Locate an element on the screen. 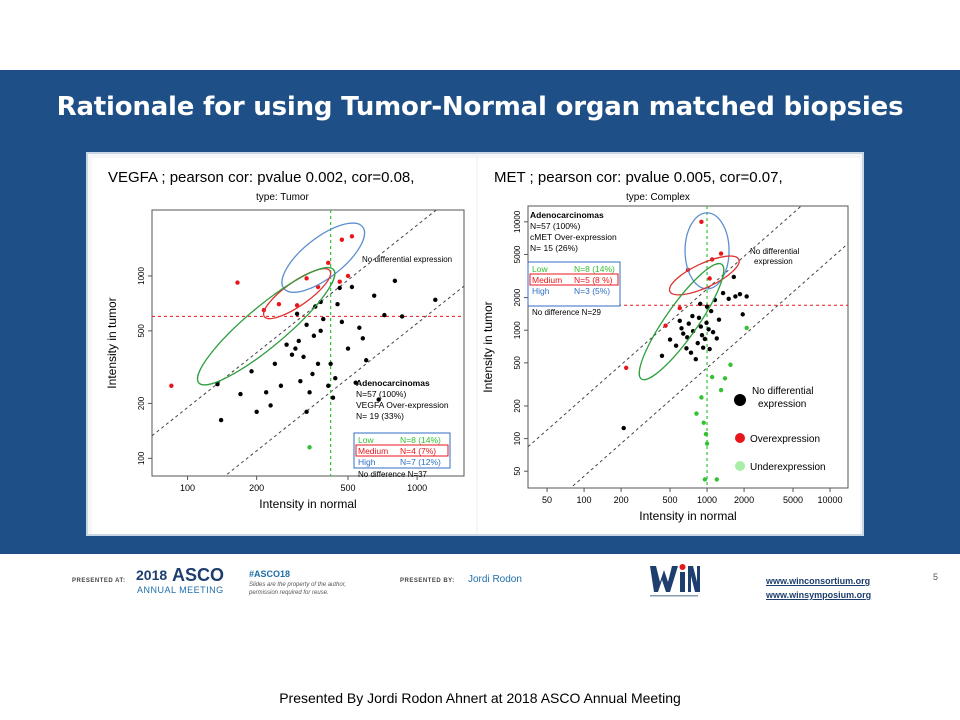 This screenshot has width=960, height=720. met-ytick-label-5: 2000 is located at coordinates (517, 297).